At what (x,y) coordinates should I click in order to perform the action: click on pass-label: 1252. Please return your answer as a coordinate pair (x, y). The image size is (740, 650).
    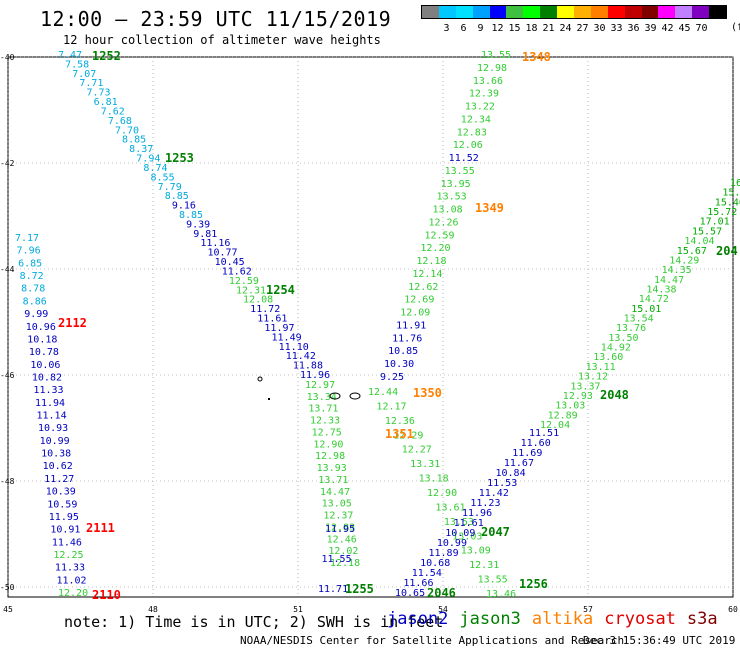
    Looking at the image, I should click on (106, 56).